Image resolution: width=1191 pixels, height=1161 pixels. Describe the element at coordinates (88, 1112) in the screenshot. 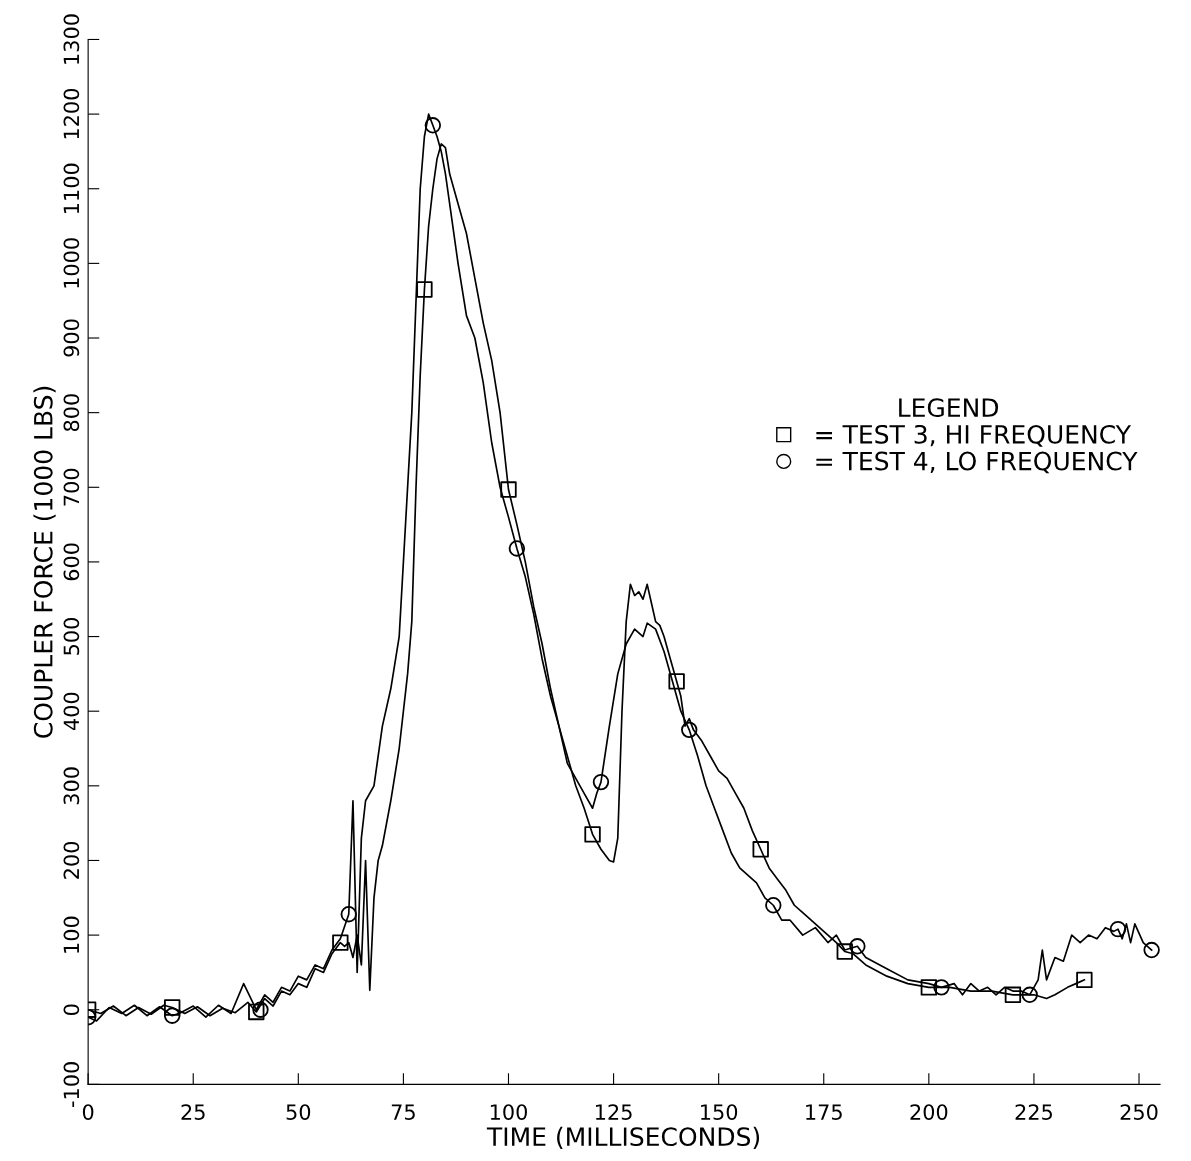

I see `x-tick-label: 0` at that location.